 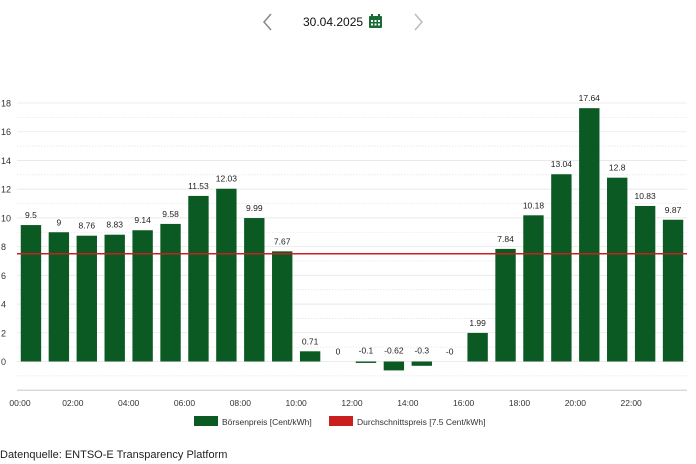 What do you see at coordinates (6, 104) in the screenshot?
I see `y-tick-label: 18` at bounding box center [6, 104].